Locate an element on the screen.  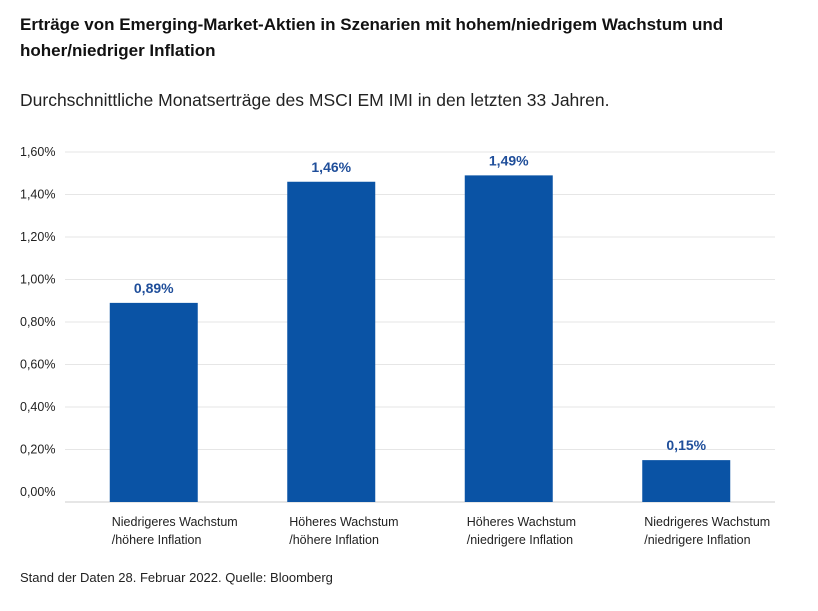
data-label: 0,89% is located at coordinates (154, 288).